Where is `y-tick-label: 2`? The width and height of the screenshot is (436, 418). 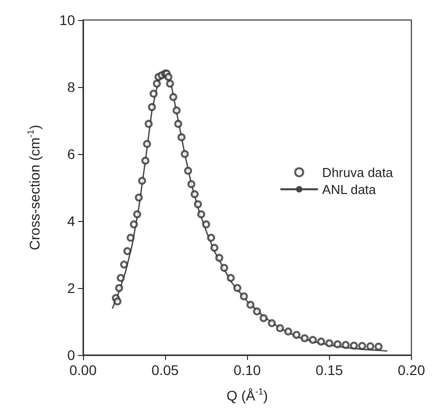
y-tick-label: 2 is located at coordinates (71, 288).